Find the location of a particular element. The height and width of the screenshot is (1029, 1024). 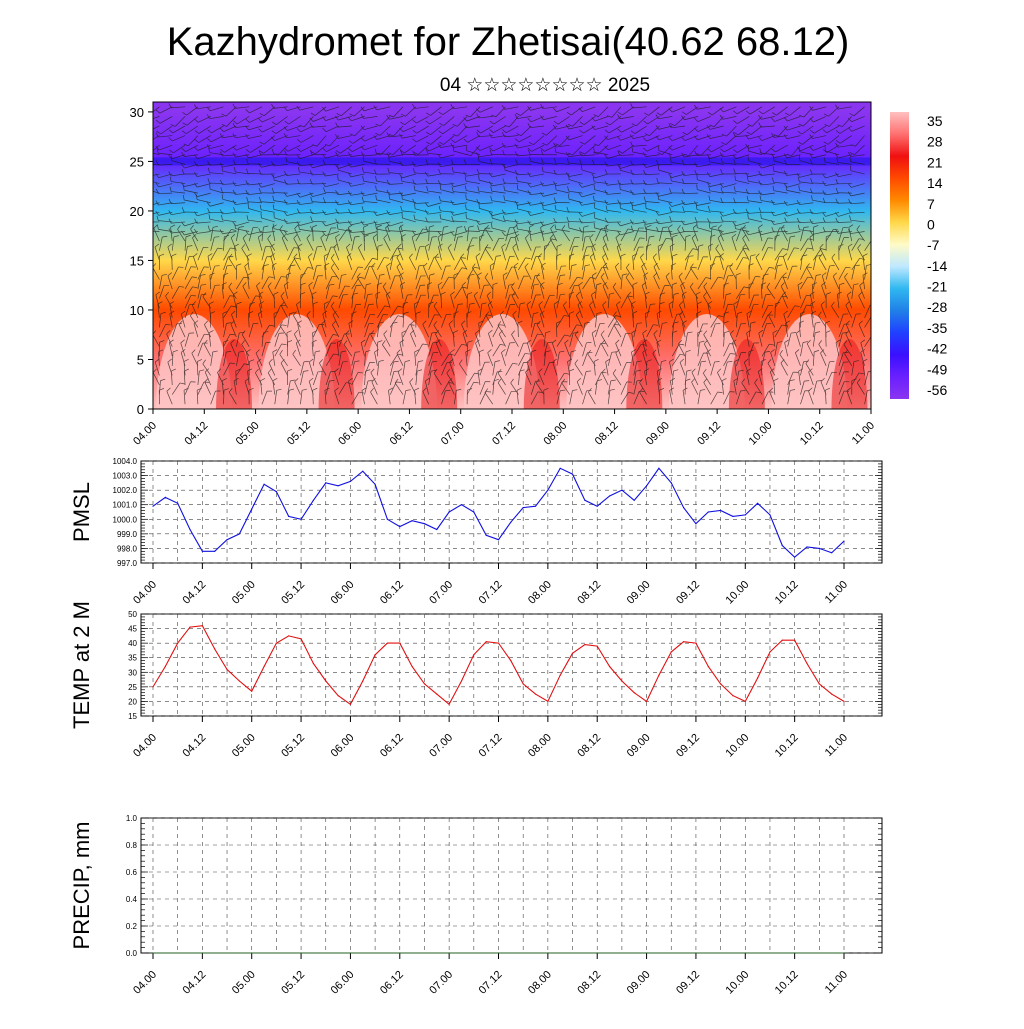

colorbar-label: -42 is located at coordinates (937, 349).